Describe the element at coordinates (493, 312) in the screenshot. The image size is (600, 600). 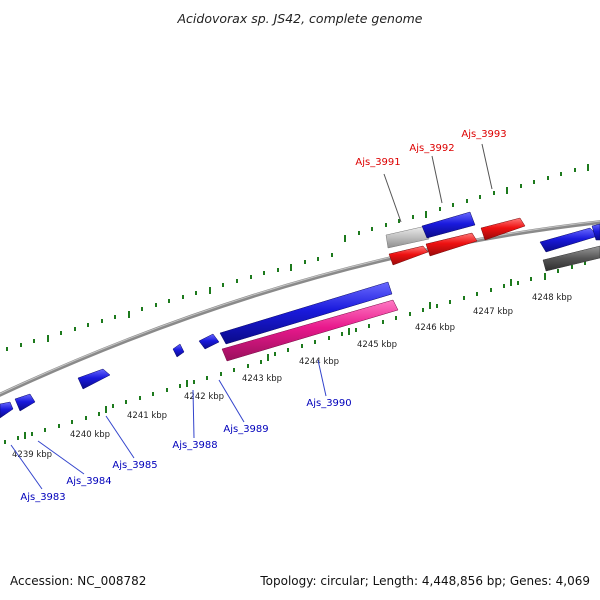
I see `kbp-label: 4247 kbp` at that location.